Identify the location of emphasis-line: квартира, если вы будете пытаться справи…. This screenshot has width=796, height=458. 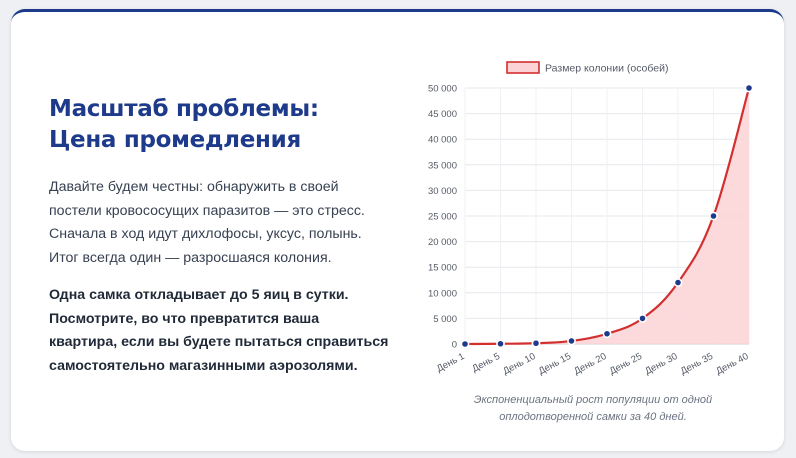
(219, 342).